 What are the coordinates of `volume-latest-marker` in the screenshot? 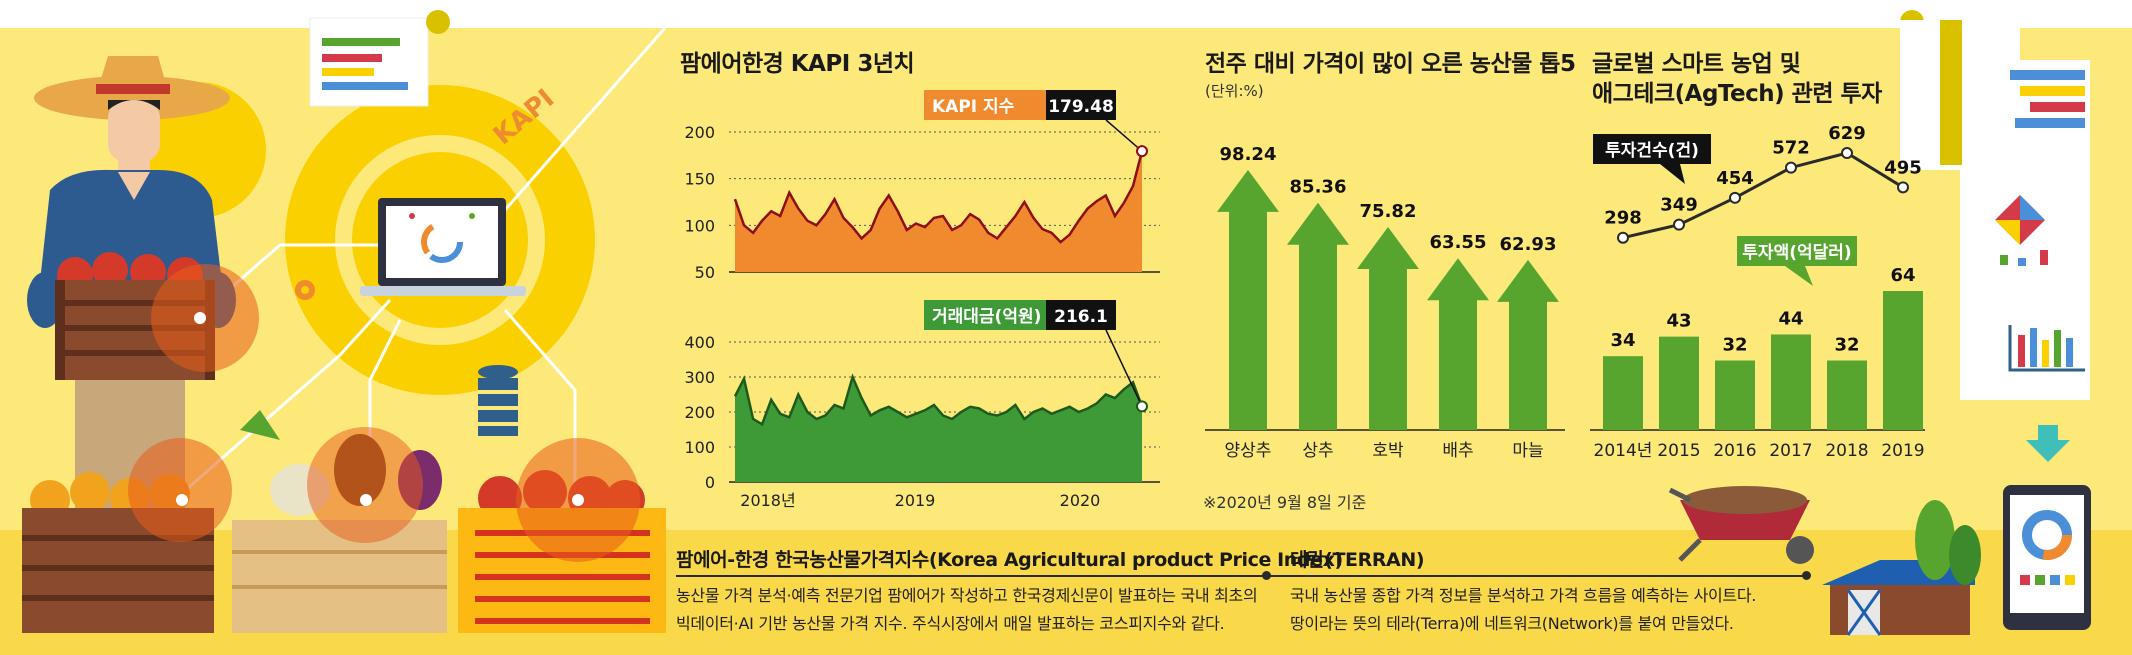 It's located at (1142, 406).